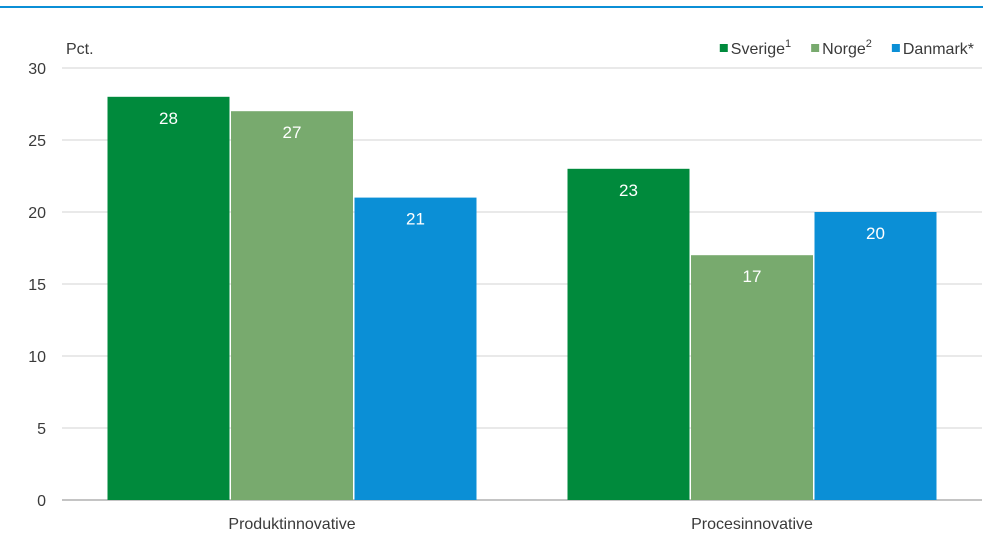 The width and height of the screenshot is (983, 537). What do you see at coordinates (788, 44) in the screenshot?
I see `legend-superscript: 1` at bounding box center [788, 44].